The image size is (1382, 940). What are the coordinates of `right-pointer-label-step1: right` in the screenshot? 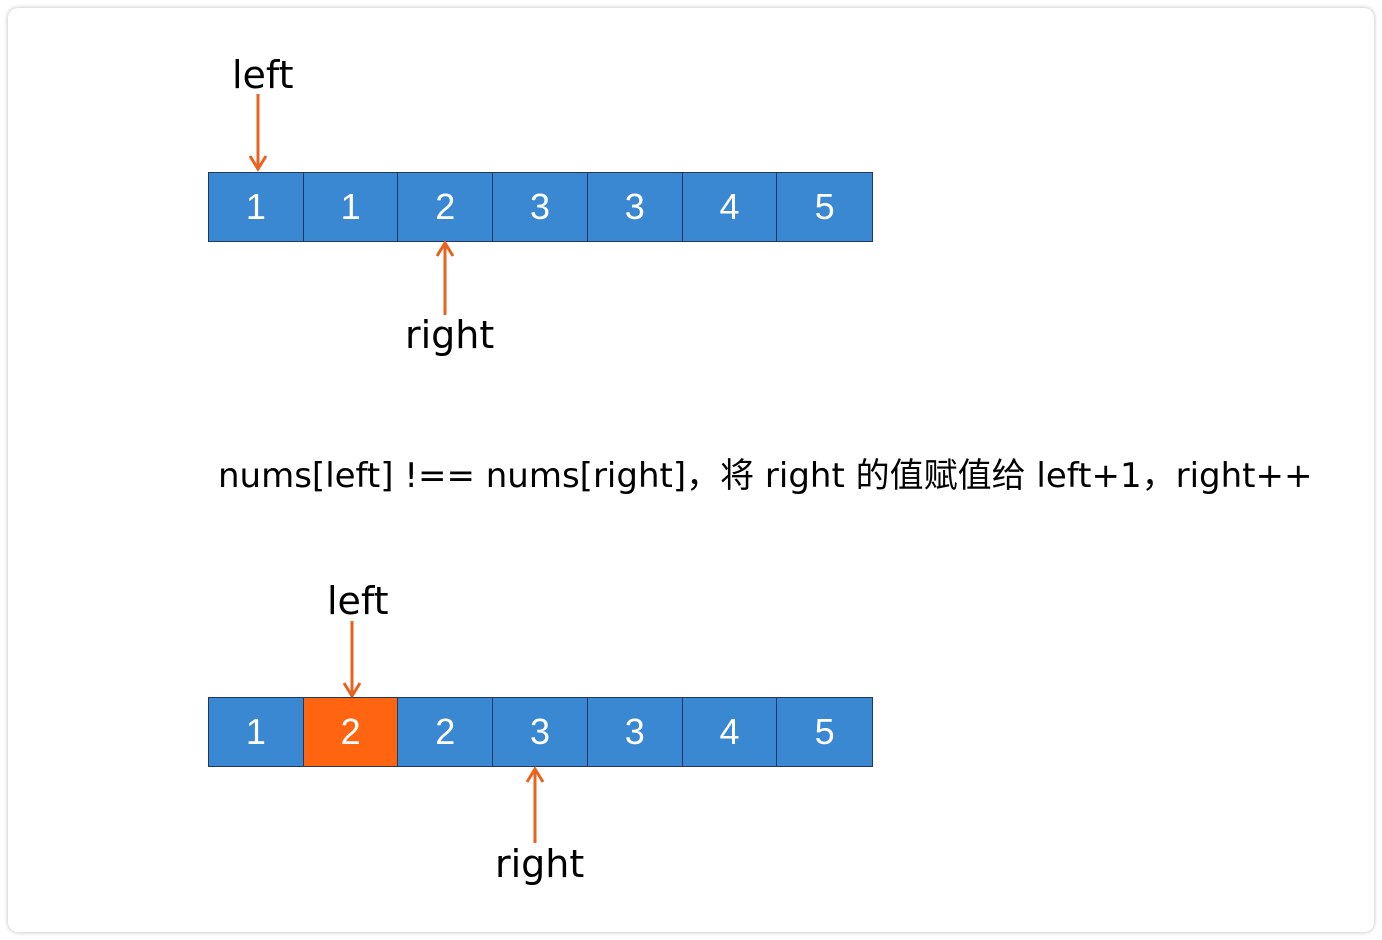 It's located at (450, 335).